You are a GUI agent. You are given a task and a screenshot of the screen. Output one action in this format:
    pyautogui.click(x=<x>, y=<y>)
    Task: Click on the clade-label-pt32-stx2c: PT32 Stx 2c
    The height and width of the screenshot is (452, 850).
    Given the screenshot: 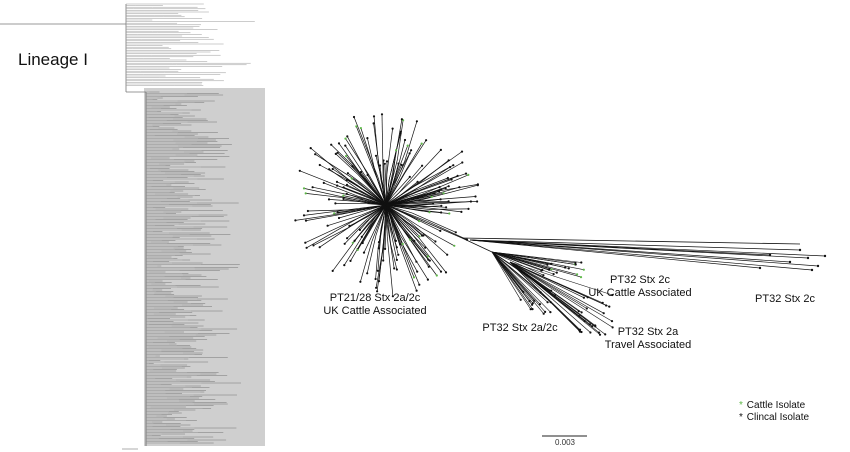 What is the action you would take?
    pyautogui.click(x=785, y=299)
    